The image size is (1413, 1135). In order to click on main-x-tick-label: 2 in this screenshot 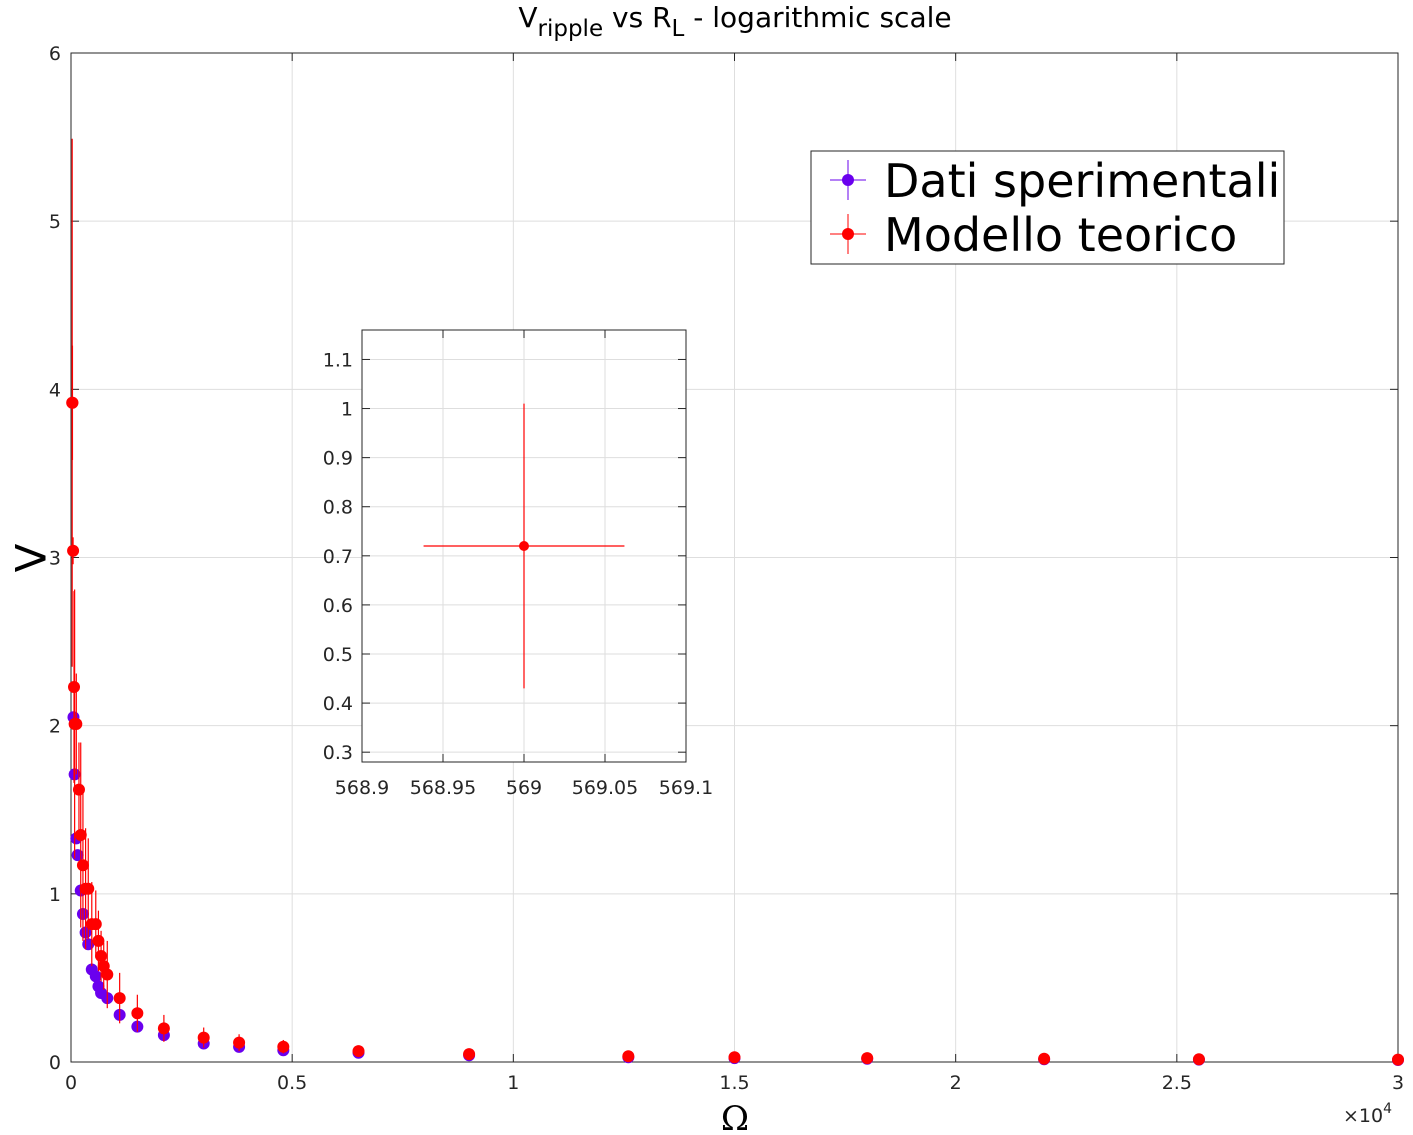, I will do `click(956, 1083)`.